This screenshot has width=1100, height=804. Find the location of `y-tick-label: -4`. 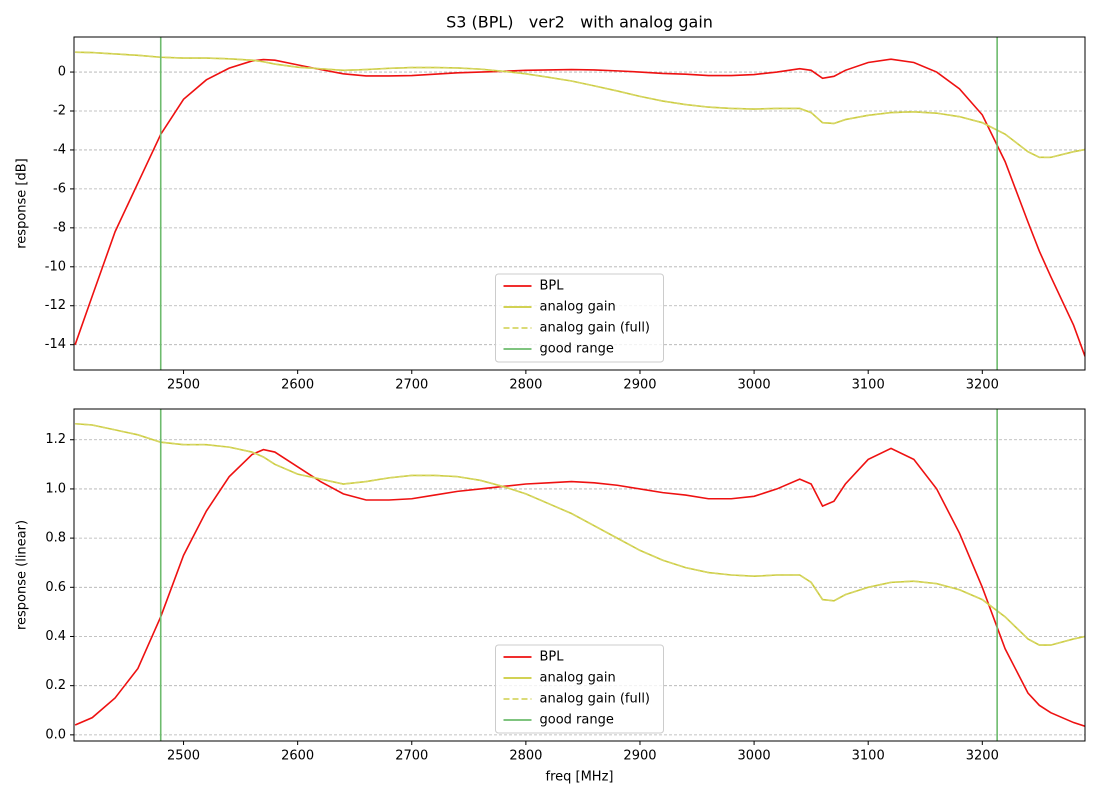

y-tick-label: -4 is located at coordinates (59, 149).